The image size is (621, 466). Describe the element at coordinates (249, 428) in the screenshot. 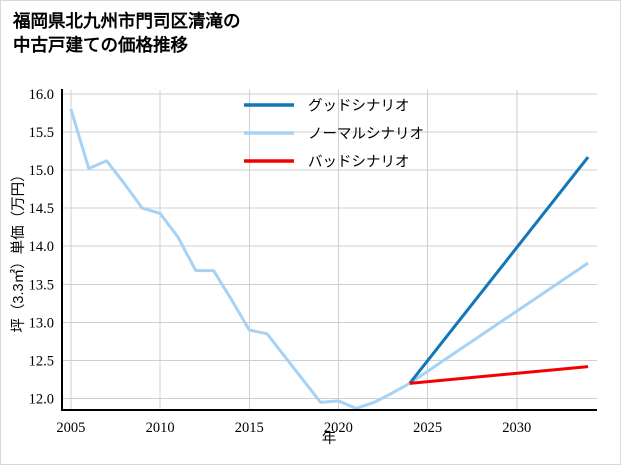

I see `x-tick-label: 2015` at that location.